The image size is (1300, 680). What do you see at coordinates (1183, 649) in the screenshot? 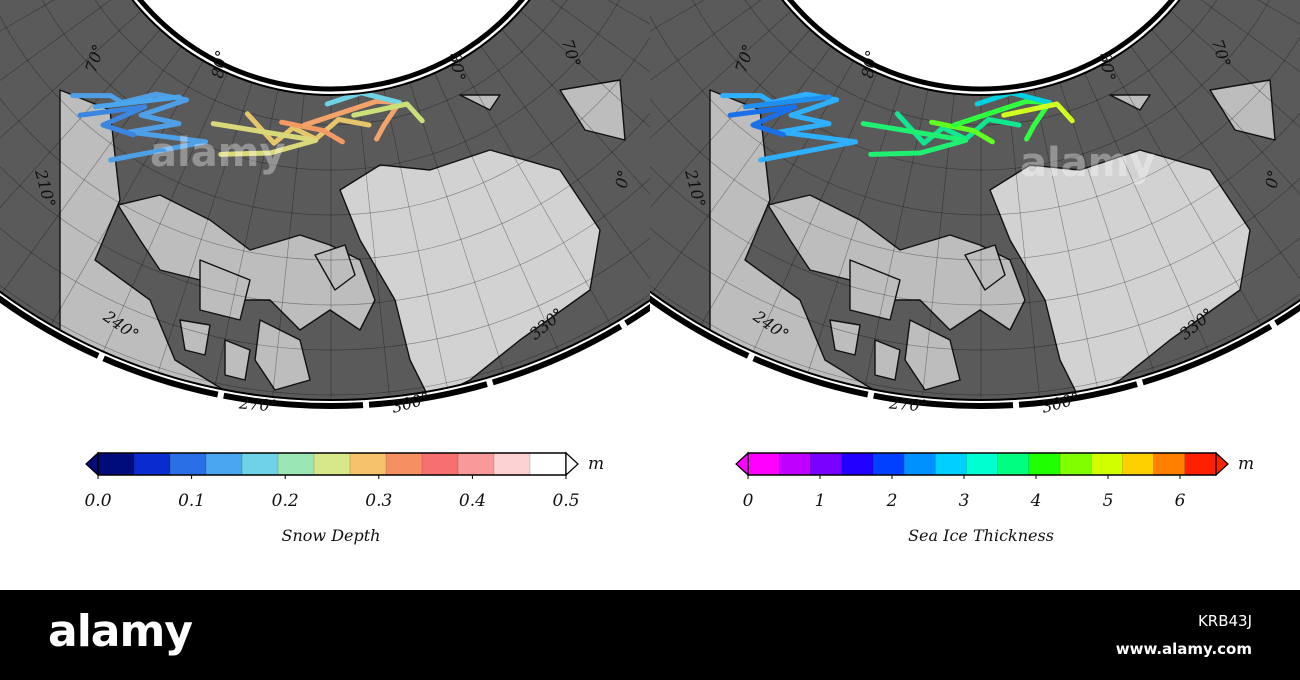
I see `footer-url: www.alamy.com` at bounding box center [1183, 649].